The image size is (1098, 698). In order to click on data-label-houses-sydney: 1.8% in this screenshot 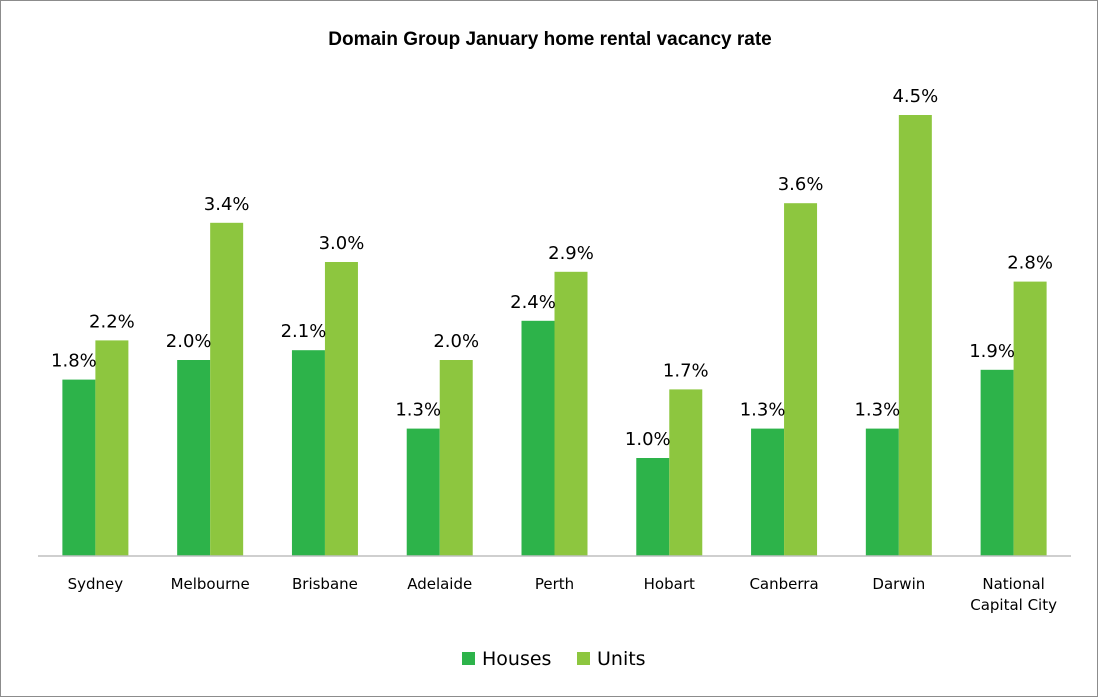, I will do `click(74, 361)`.